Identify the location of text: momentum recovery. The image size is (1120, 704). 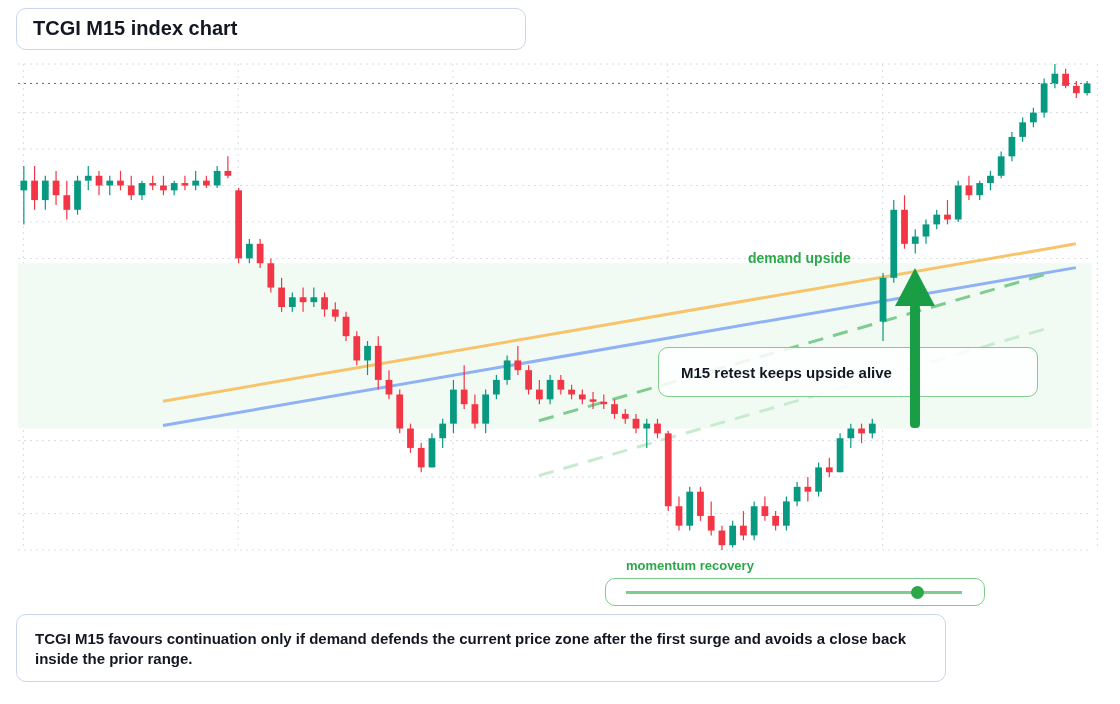
(690, 565).